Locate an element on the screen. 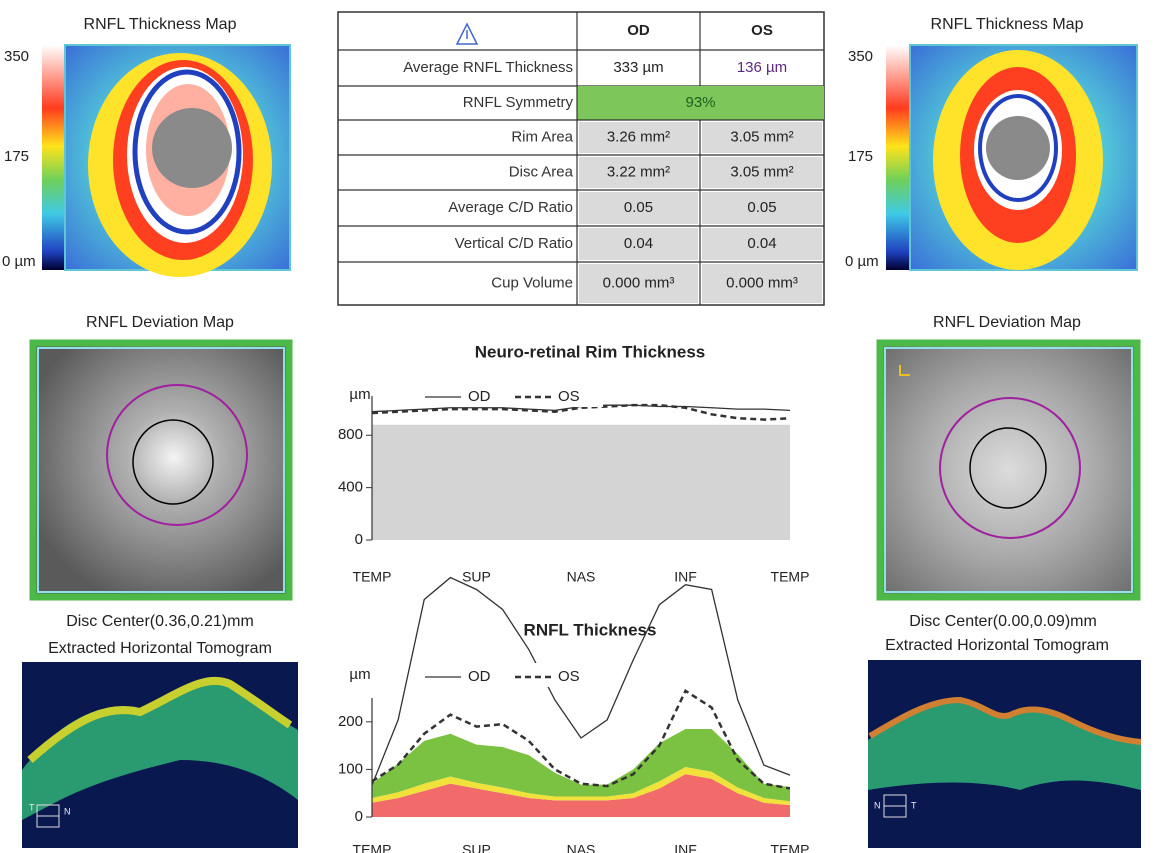  y-tick-label: 400 is located at coordinates (350, 487).